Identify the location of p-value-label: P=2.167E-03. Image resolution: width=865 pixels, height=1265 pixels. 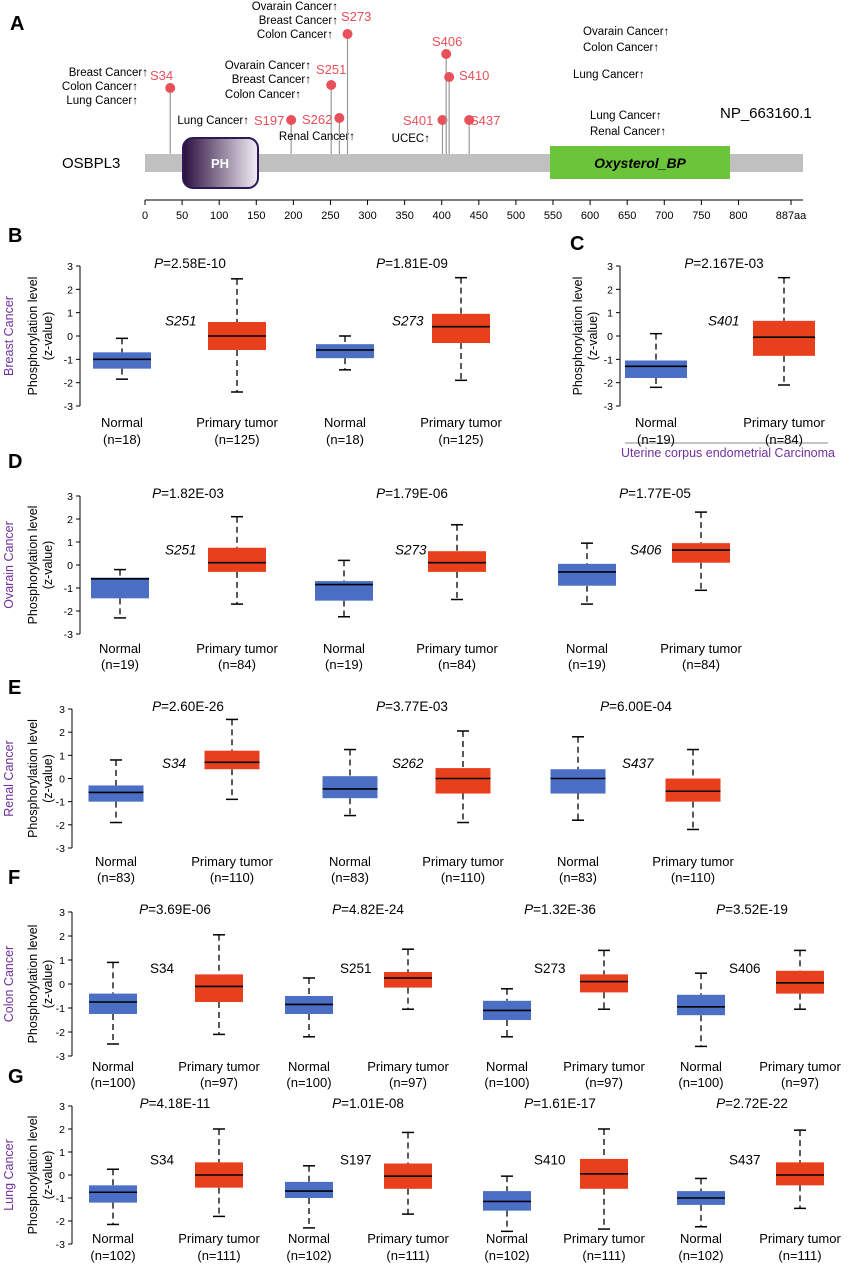
(723, 263).